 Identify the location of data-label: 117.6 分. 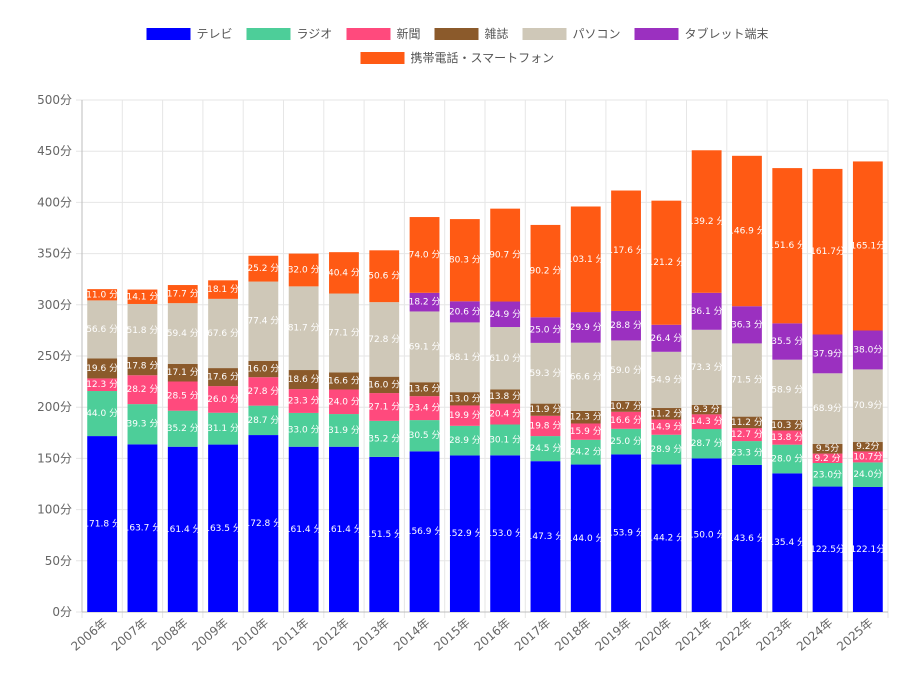
(626, 250).